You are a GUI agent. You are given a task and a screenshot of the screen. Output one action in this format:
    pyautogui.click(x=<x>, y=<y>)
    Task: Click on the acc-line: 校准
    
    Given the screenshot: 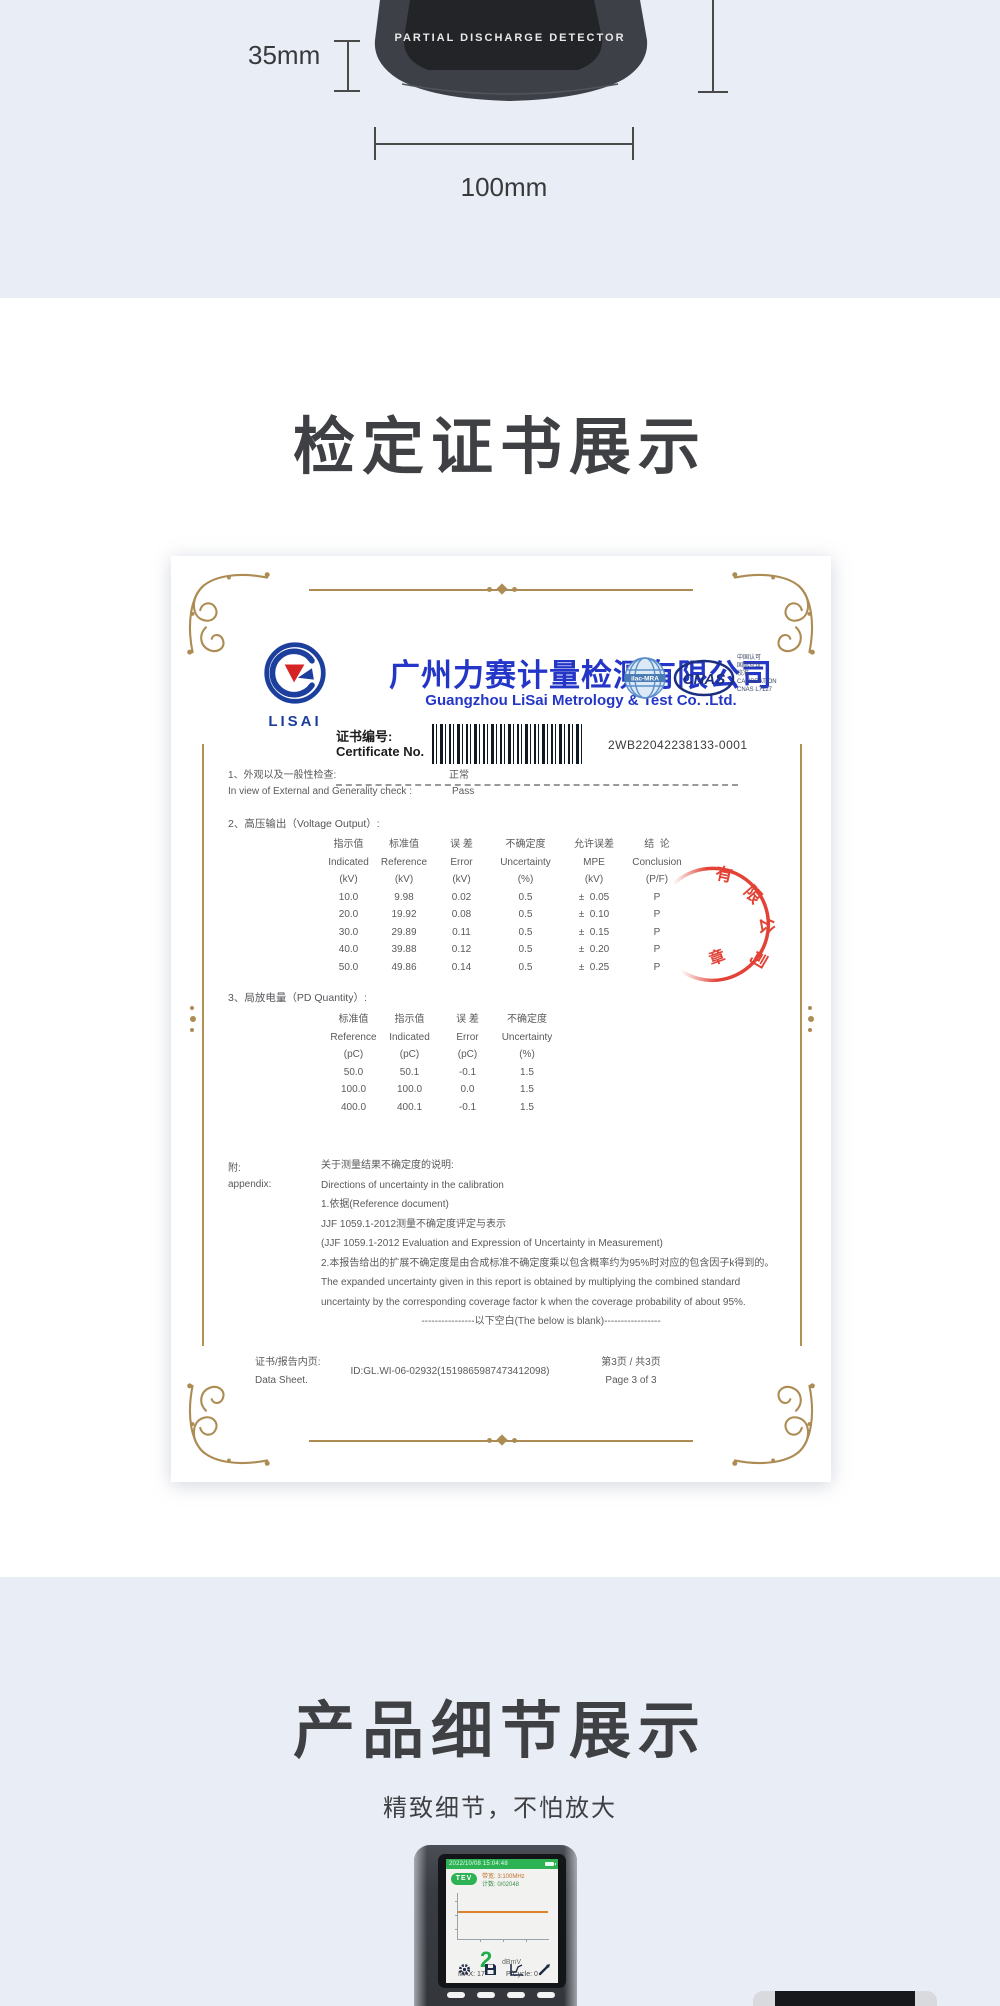 What is the action you would take?
    pyautogui.click(x=743, y=674)
    